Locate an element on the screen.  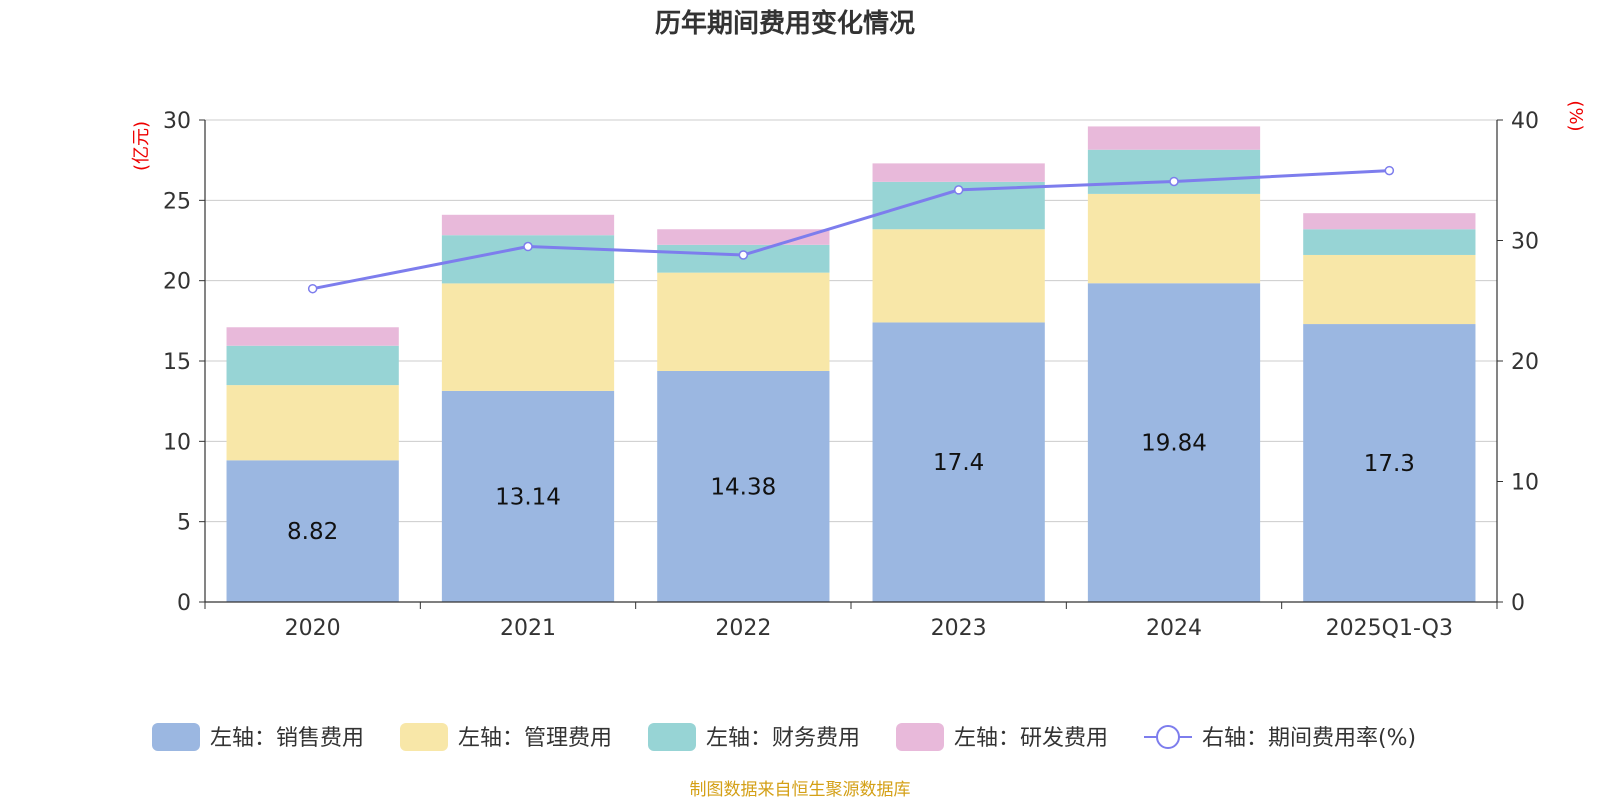
left-tick-label: 5 is located at coordinates (184, 523).